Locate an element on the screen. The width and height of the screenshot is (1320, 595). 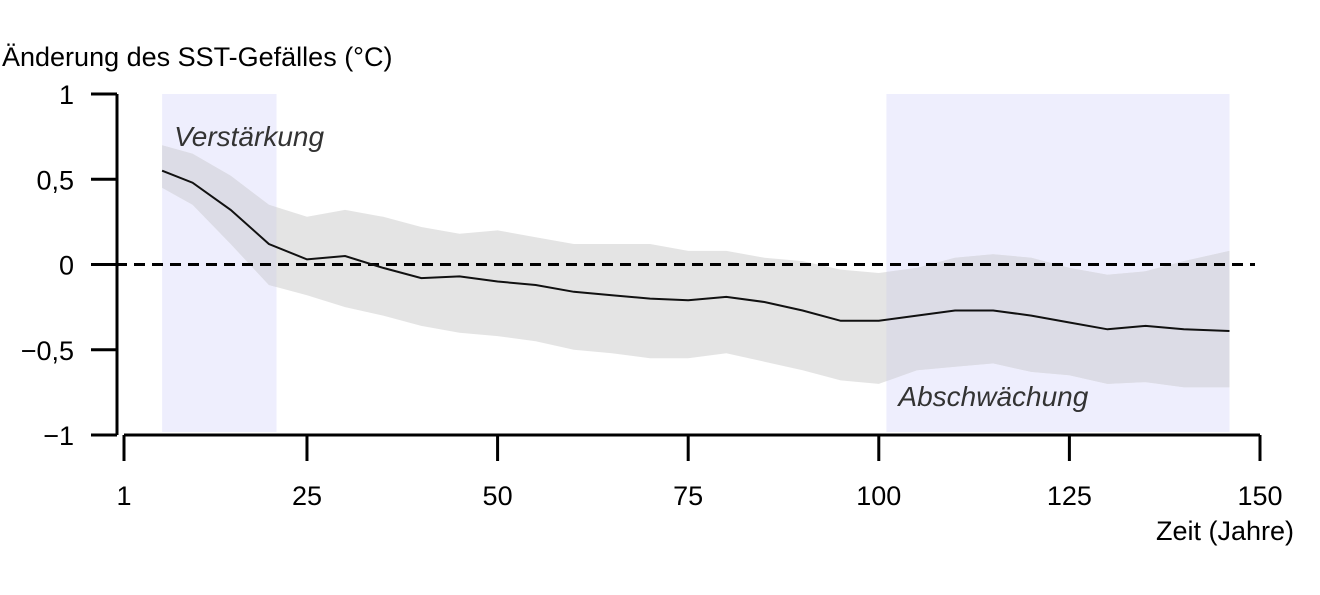
y-tick-label: −0,5 is located at coordinates (47, 351).